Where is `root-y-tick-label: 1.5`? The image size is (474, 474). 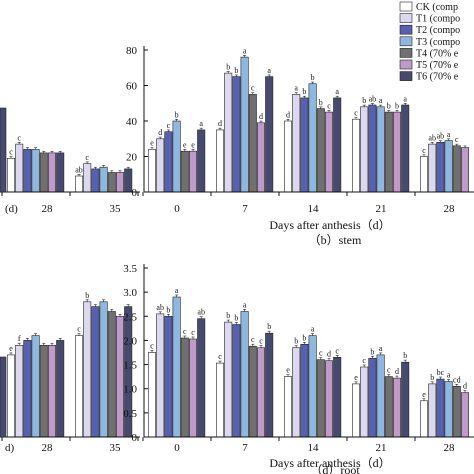 root-y-tick-label: 1.5 is located at coordinates (130, 366).